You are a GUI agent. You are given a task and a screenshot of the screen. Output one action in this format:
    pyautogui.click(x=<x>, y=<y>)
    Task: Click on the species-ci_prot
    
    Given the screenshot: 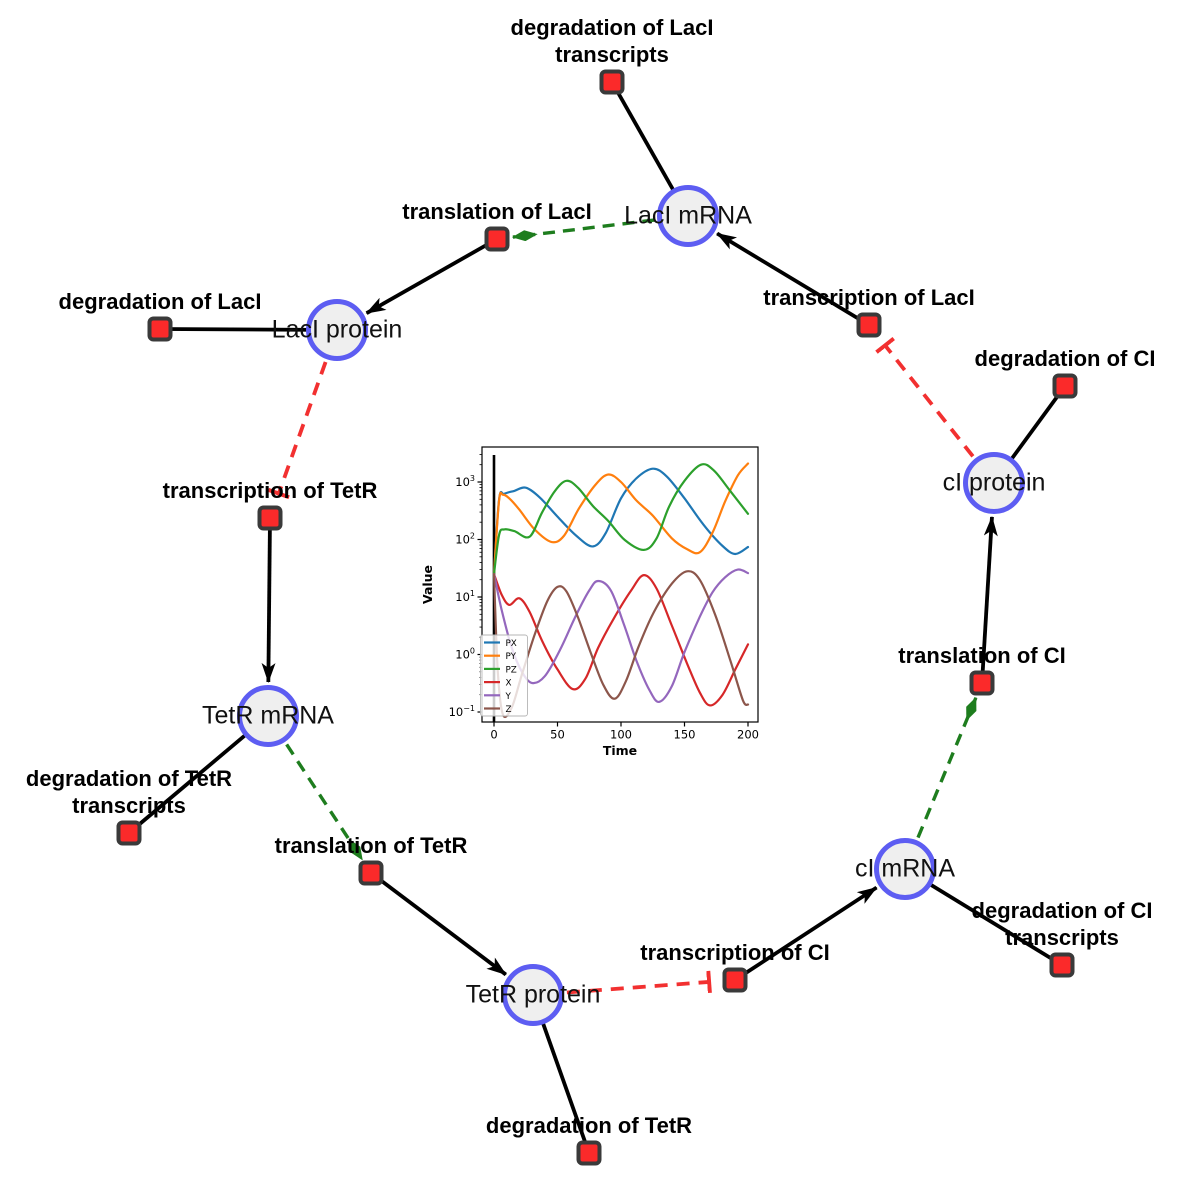 What is the action you would take?
    pyautogui.click(x=994, y=483)
    